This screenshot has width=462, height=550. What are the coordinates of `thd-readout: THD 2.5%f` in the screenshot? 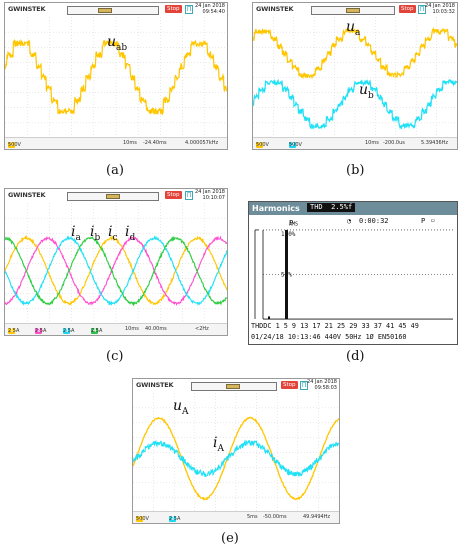 It's located at (331, 207).